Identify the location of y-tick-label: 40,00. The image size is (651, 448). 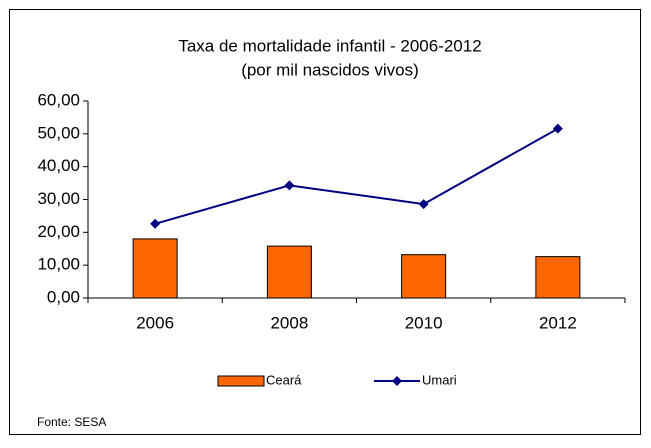
(58, 165).